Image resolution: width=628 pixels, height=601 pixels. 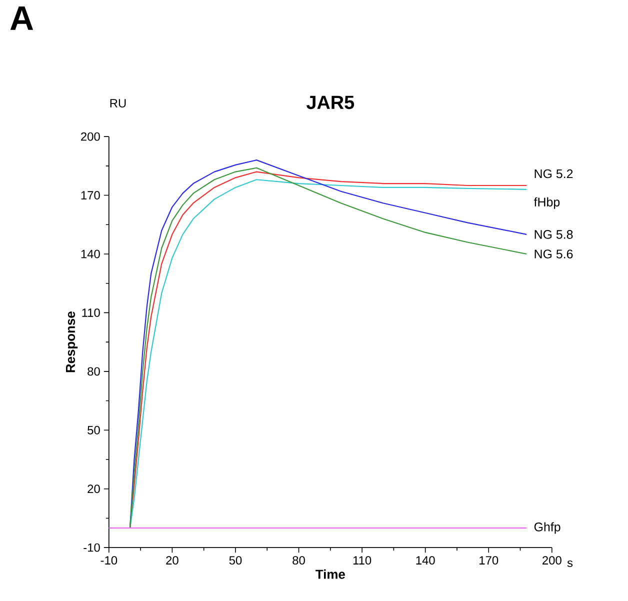 I want to click on y-tick-label: 140, so click(x=90, y=254).